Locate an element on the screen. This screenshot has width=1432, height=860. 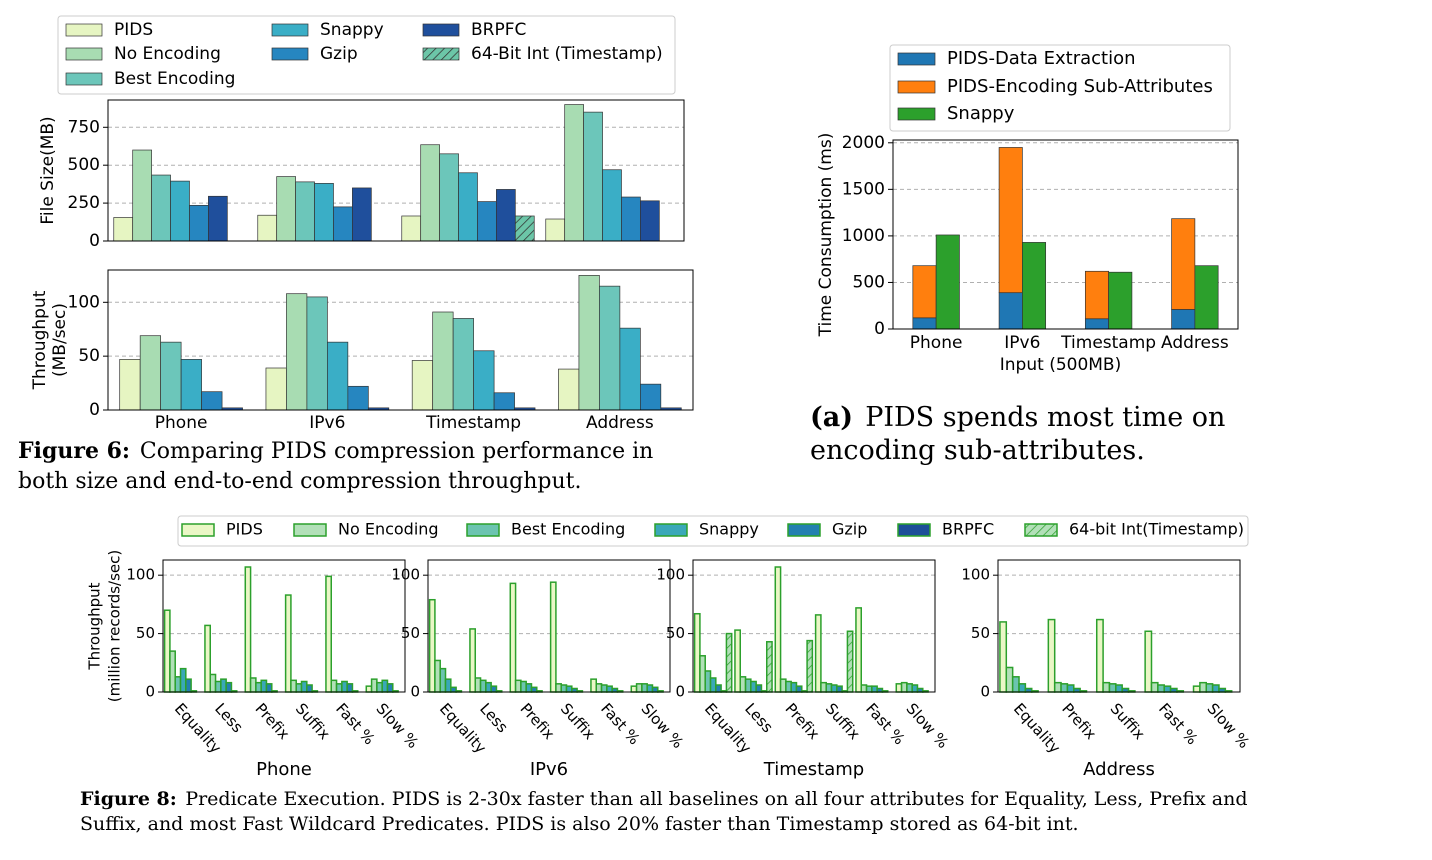
x-tick-label: Equality is located at coordinates (1037, 728).